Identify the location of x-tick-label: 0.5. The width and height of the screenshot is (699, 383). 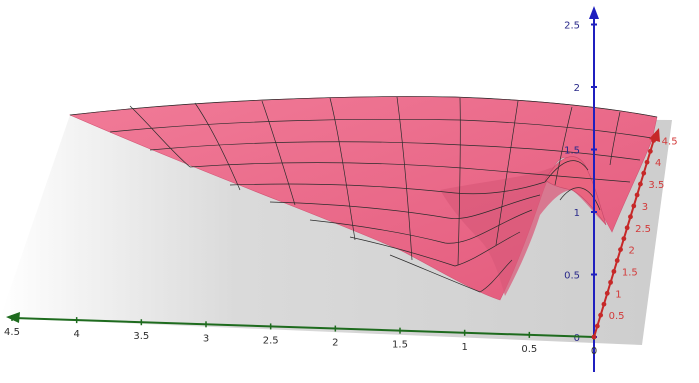
(529, 349).